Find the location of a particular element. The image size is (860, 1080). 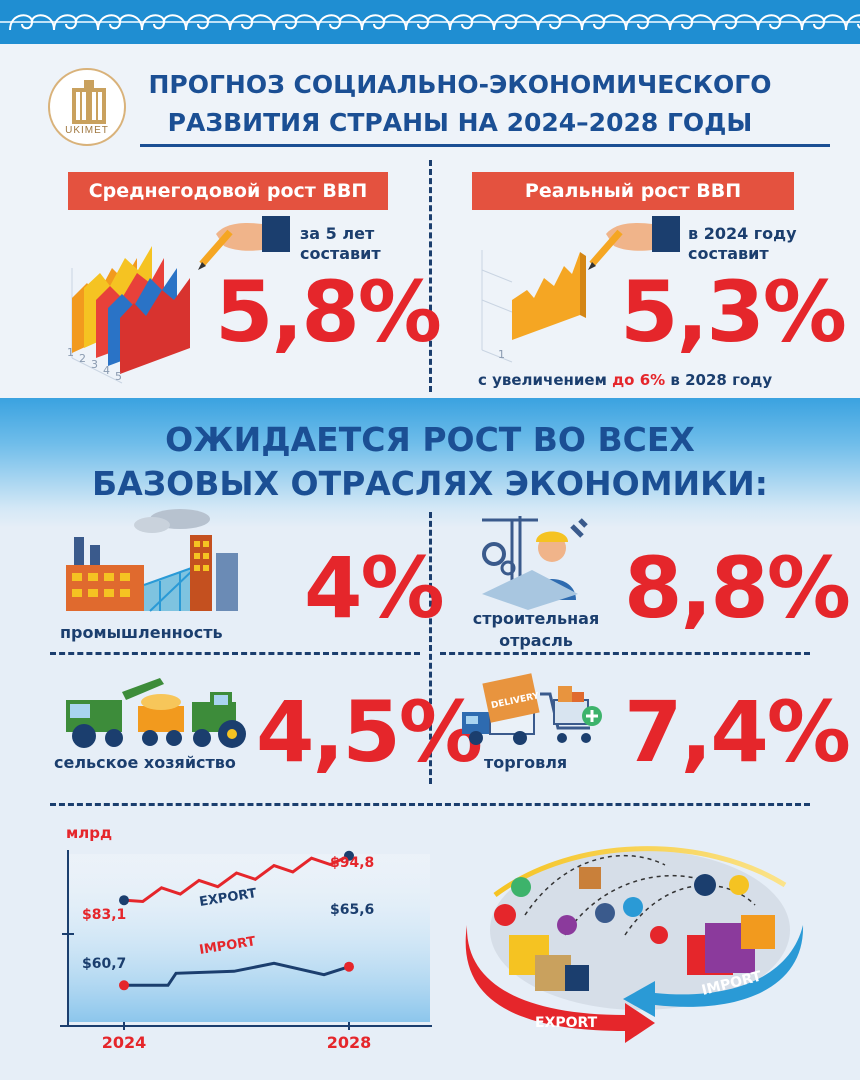

avg-gdp-note: за 5 лет составит is located at coordinates (340, 244).